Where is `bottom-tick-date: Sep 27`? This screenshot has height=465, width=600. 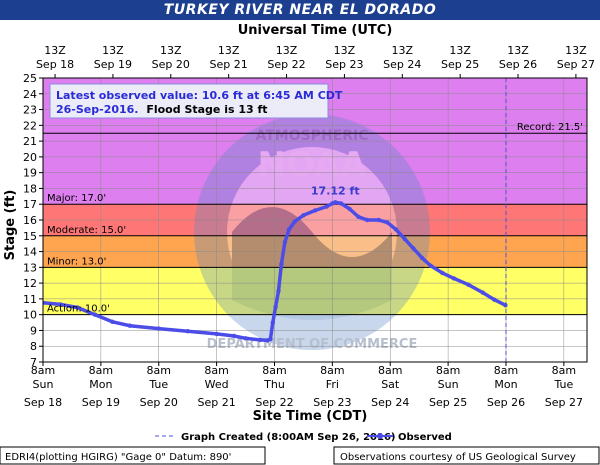
bottom-tick-date: Sep 27 is located at coordinates (564, 402).